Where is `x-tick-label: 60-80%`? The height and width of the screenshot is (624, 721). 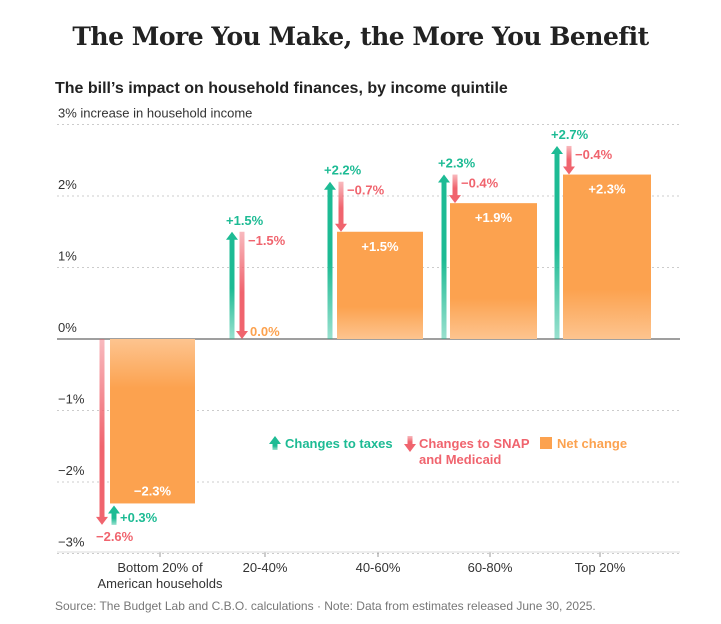 x-tick-label: 60-80% is located at coordinates (490, 567).